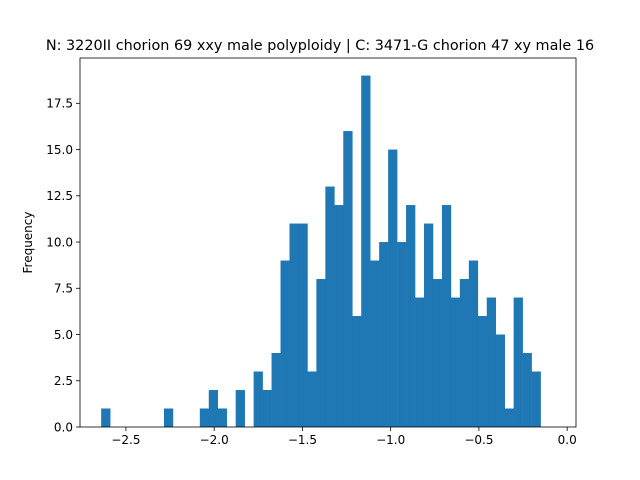 The image size is (640, 480). Describe the element at coordinates (214, 440) in the screenshot. I see `x-tick-label: −2.0` at that location.